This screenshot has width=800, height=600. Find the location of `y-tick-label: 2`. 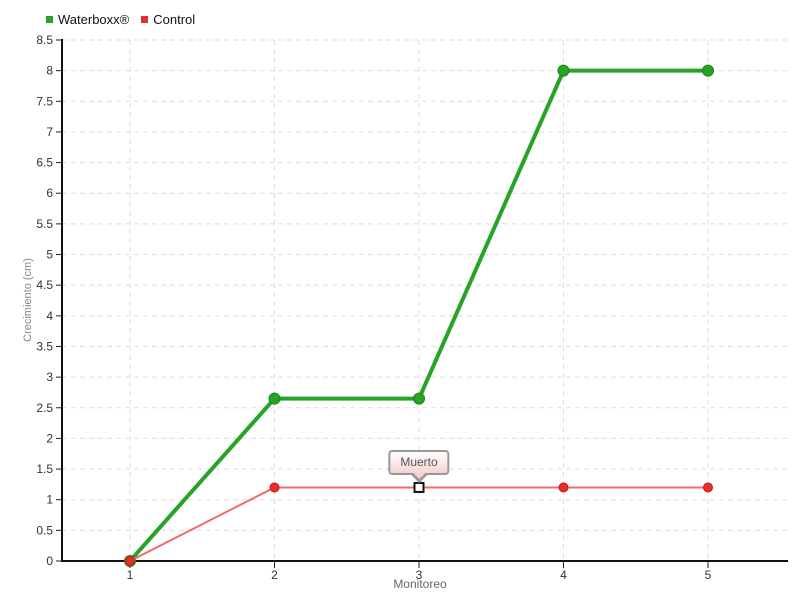

y-tick-label: 2 is located at coordinates (49, 438).